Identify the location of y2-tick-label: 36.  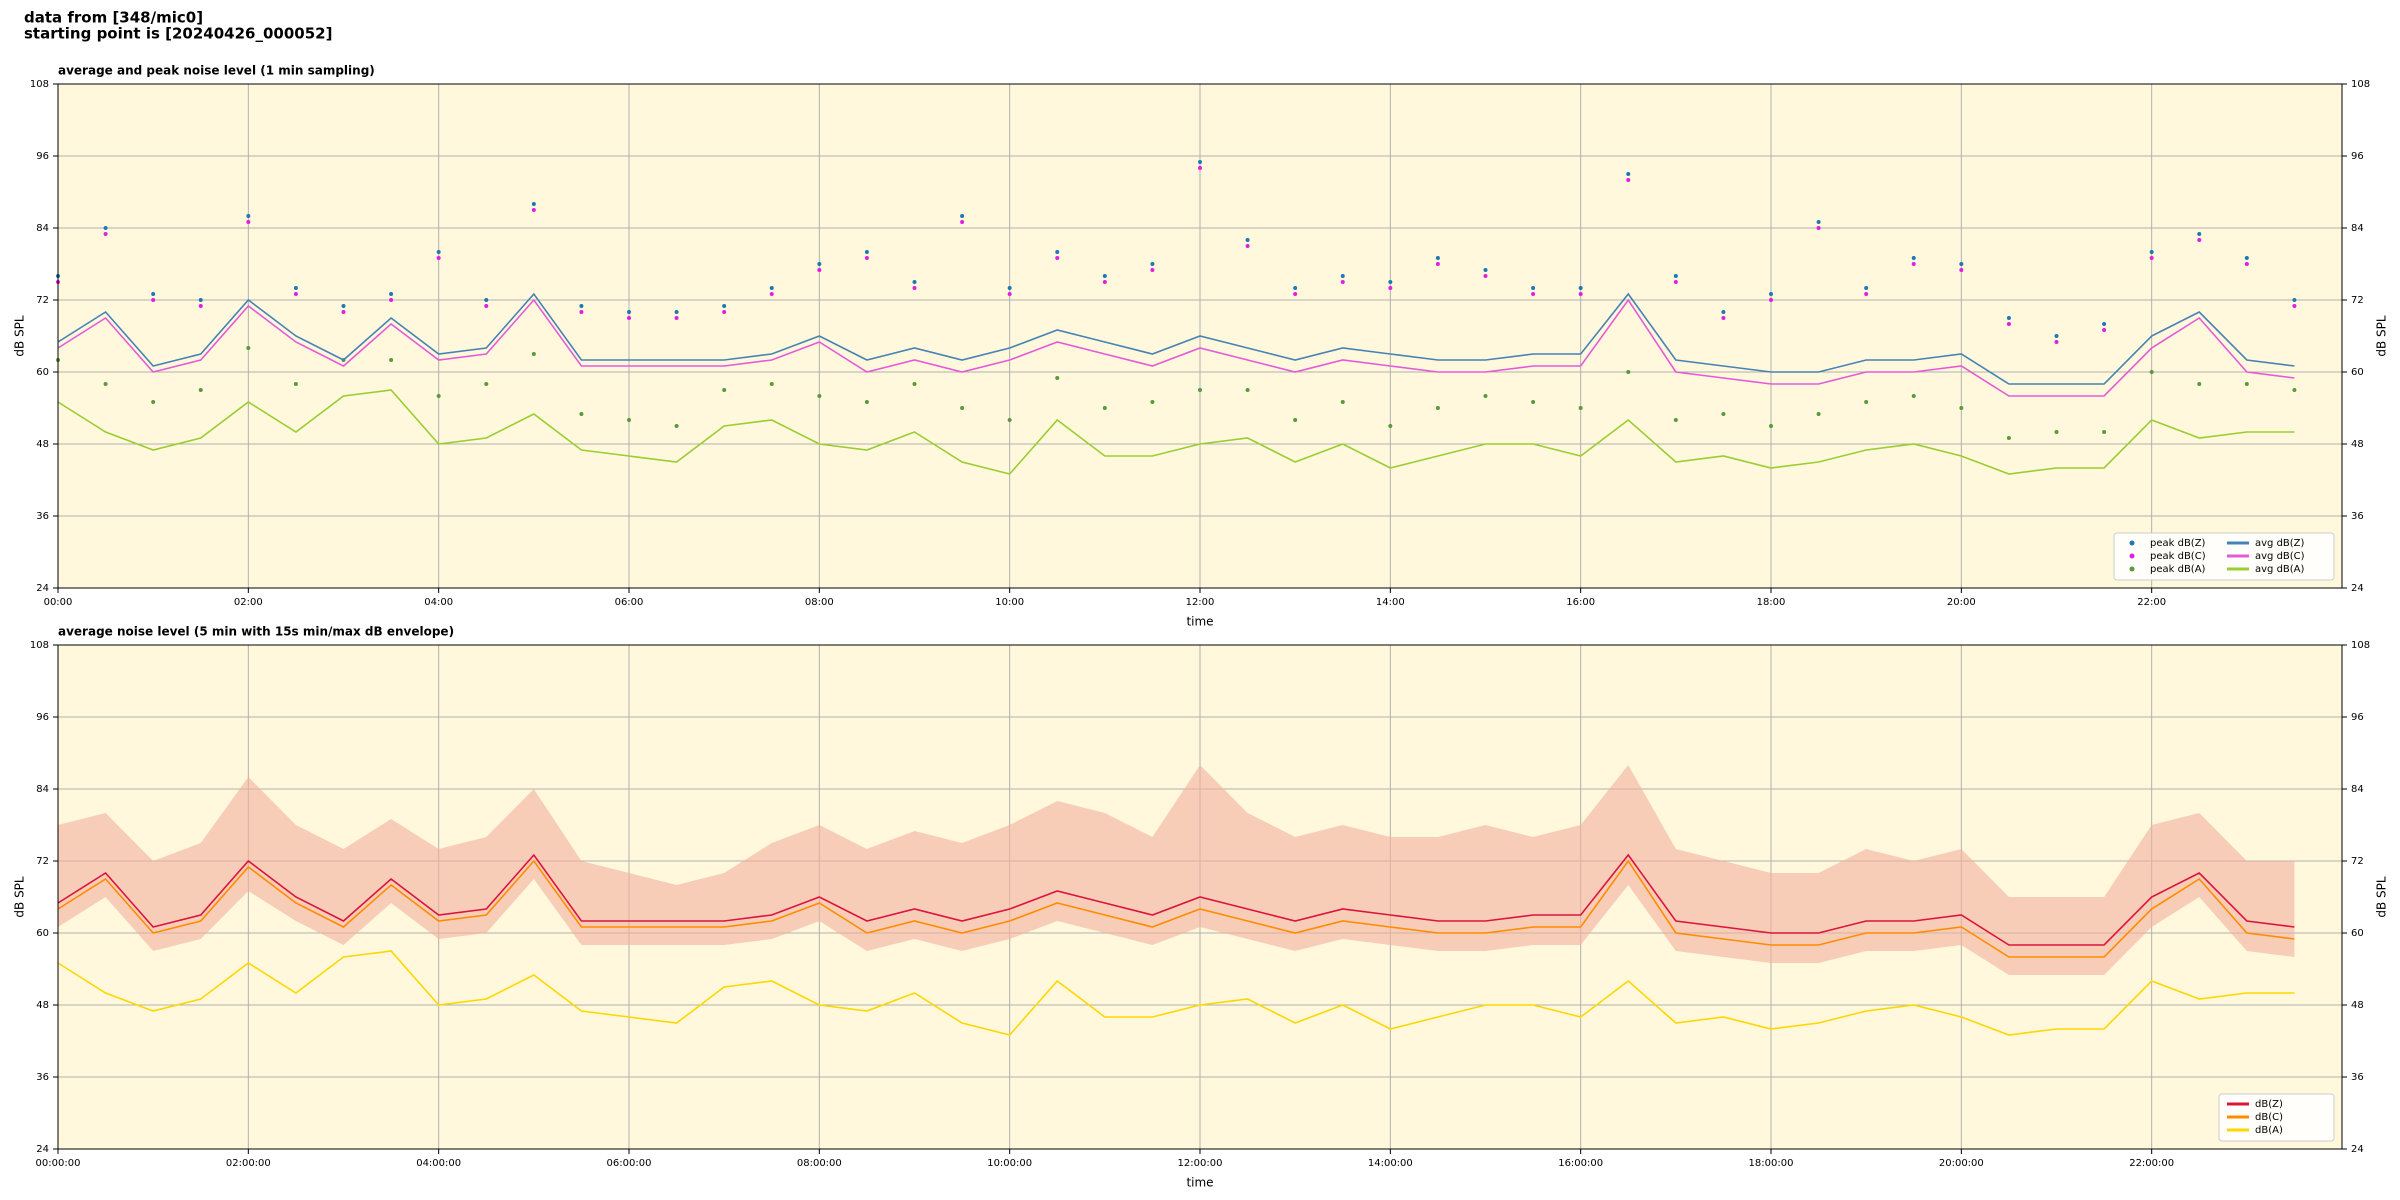
(2357, 1077).